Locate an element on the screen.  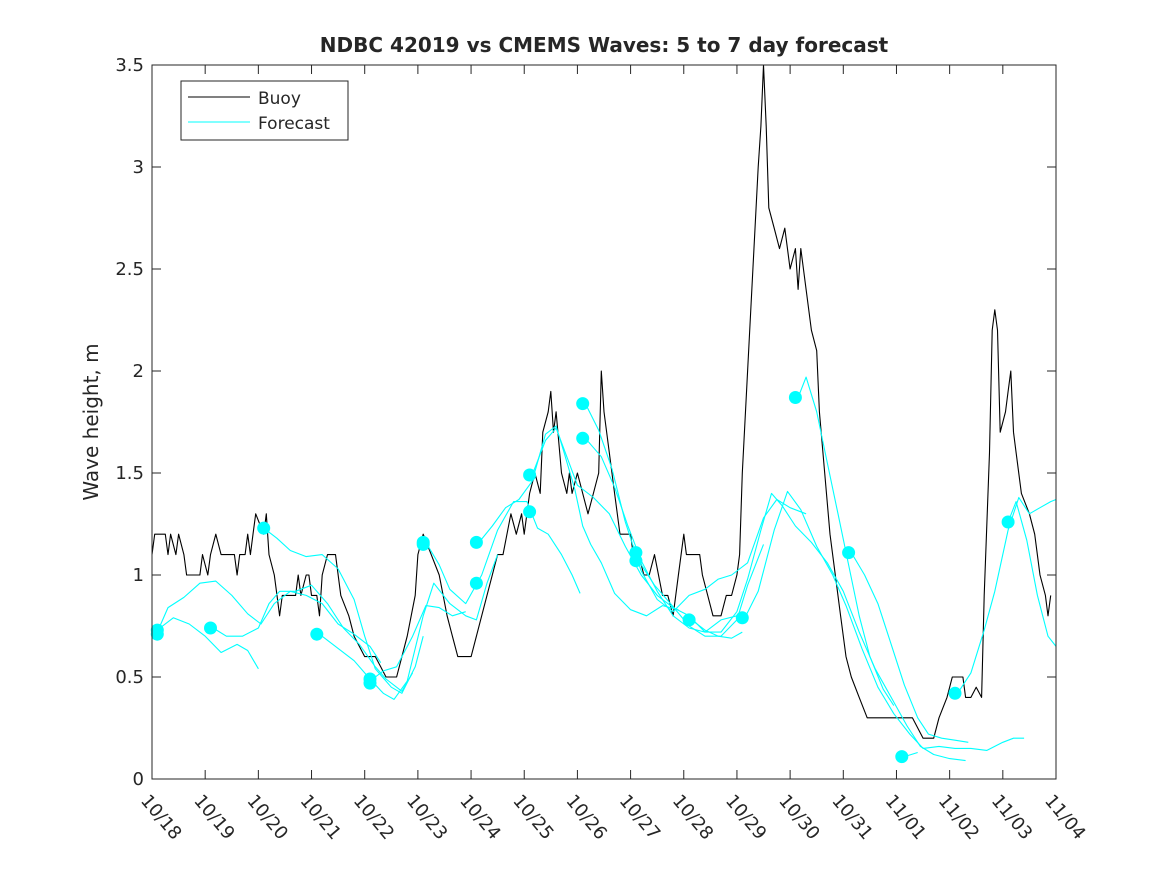
y-tick-label: 2 is located at coordinates (138, 371).